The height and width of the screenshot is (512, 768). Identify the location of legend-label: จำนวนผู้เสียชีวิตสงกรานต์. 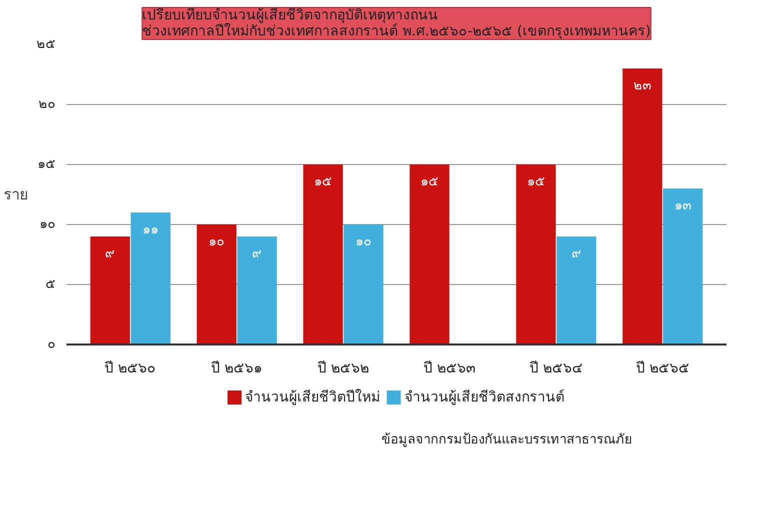
(484, 397).